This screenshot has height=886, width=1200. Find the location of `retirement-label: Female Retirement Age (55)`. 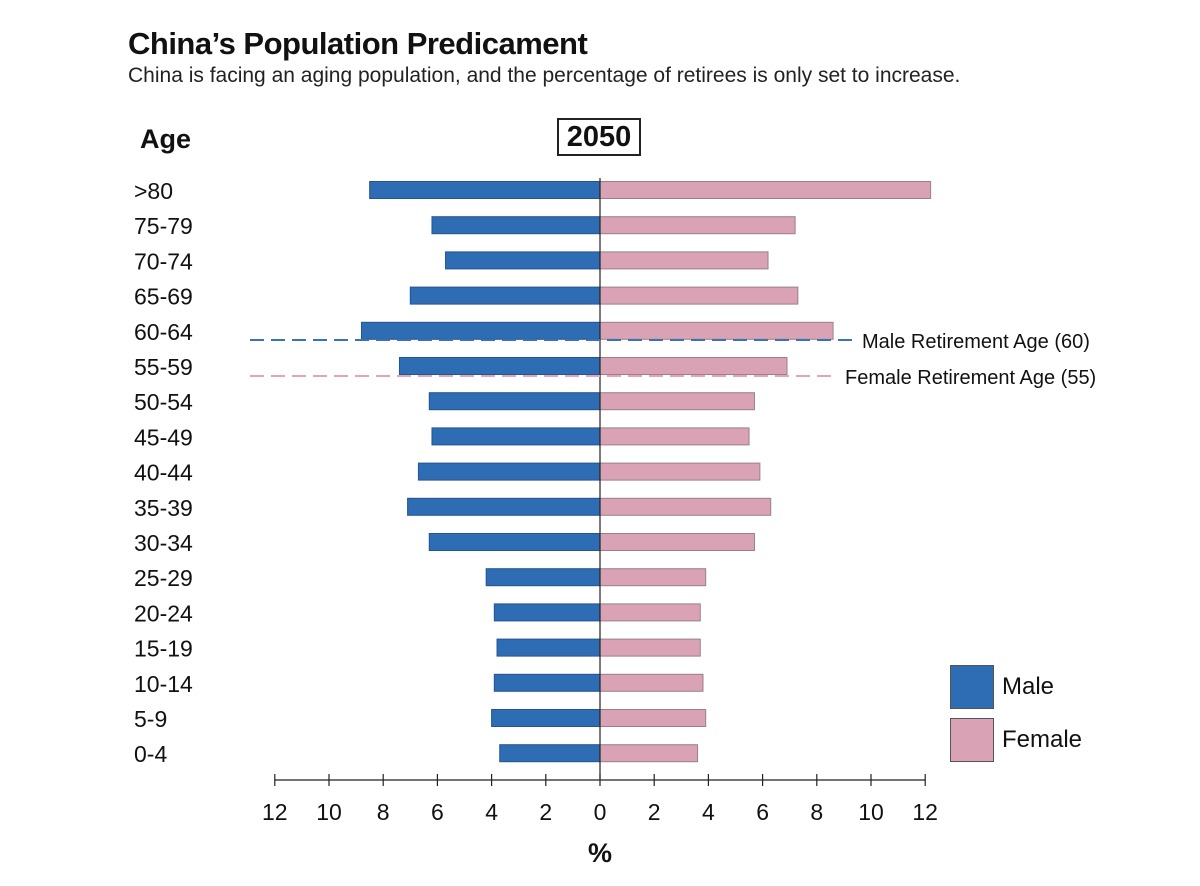

retirement-label: Female Retirement Age (55) is located at coordinates (970, 378).